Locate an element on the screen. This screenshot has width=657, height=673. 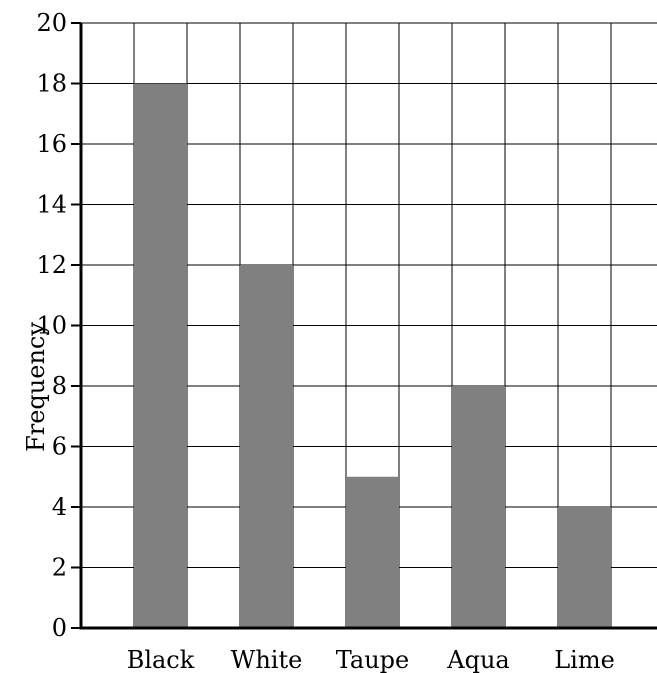
y-tick-label: 16 is located at coordinates (51, 144).